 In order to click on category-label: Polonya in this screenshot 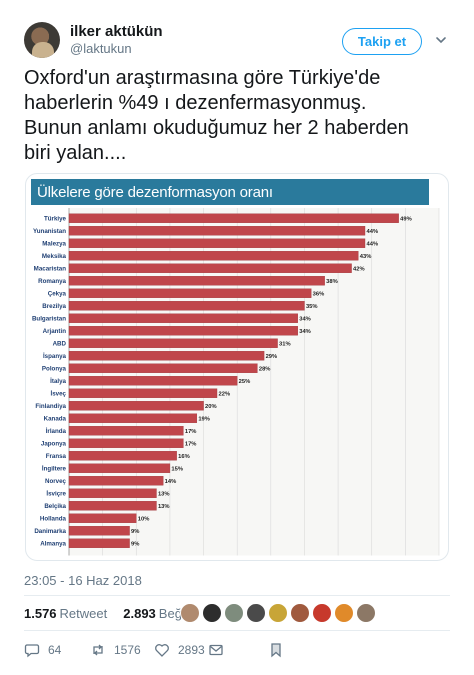, I will do `click(54, 369)`.